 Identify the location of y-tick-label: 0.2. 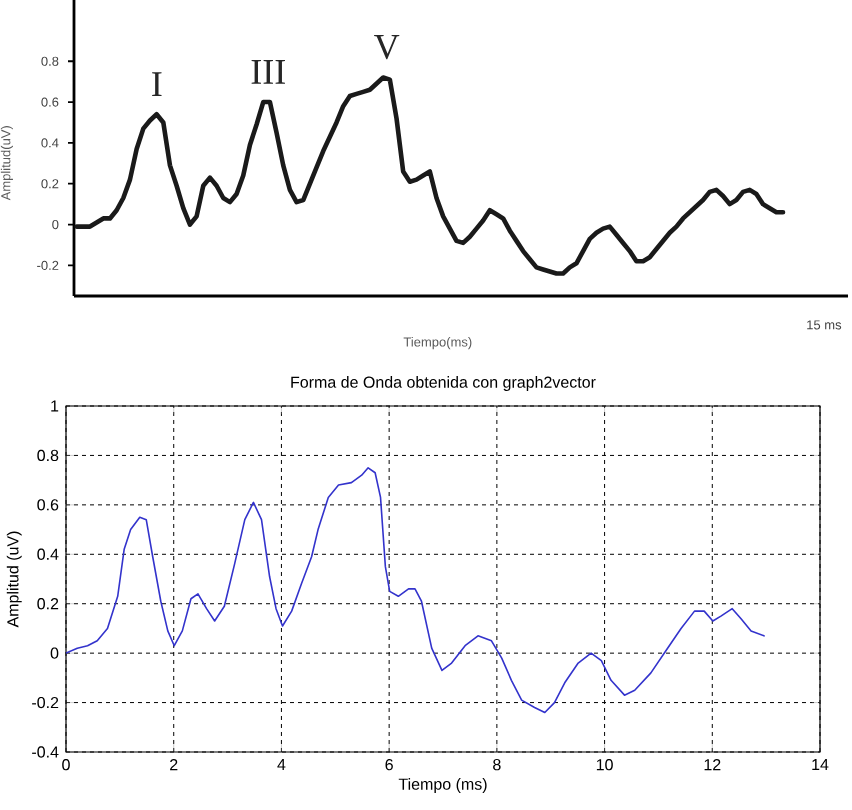
(48, 604).